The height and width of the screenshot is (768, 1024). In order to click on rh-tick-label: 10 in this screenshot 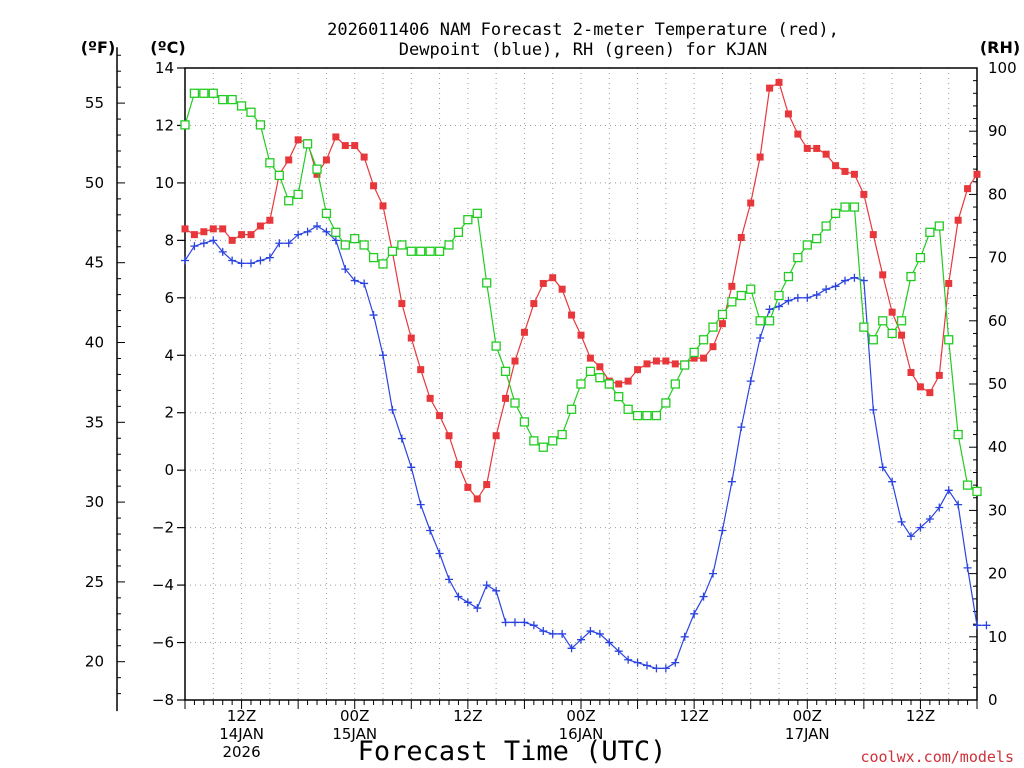, I will do `click(997, 637)`.